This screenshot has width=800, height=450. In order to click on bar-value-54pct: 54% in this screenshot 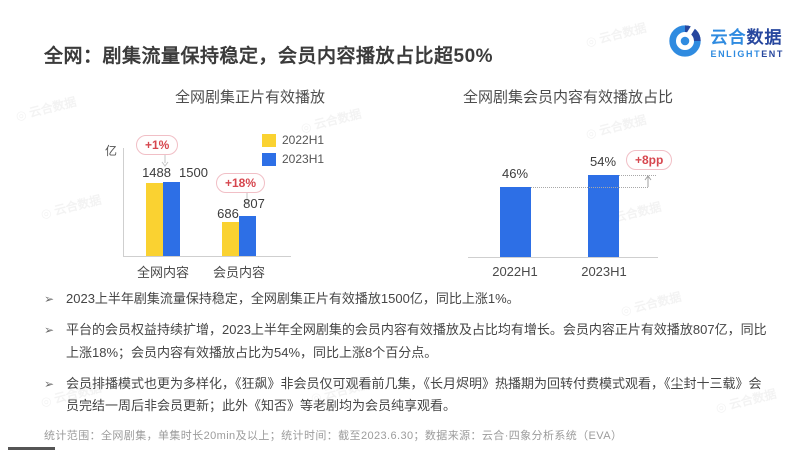, I will do `click(603, 161)`.